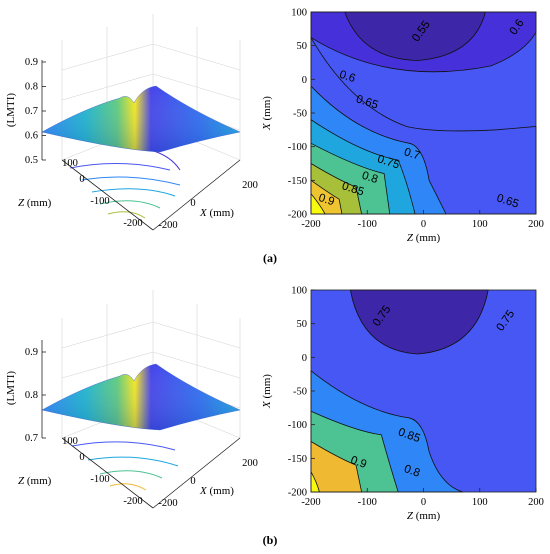  I want to click on z-tick-label: 0.6, so click(31, 136).